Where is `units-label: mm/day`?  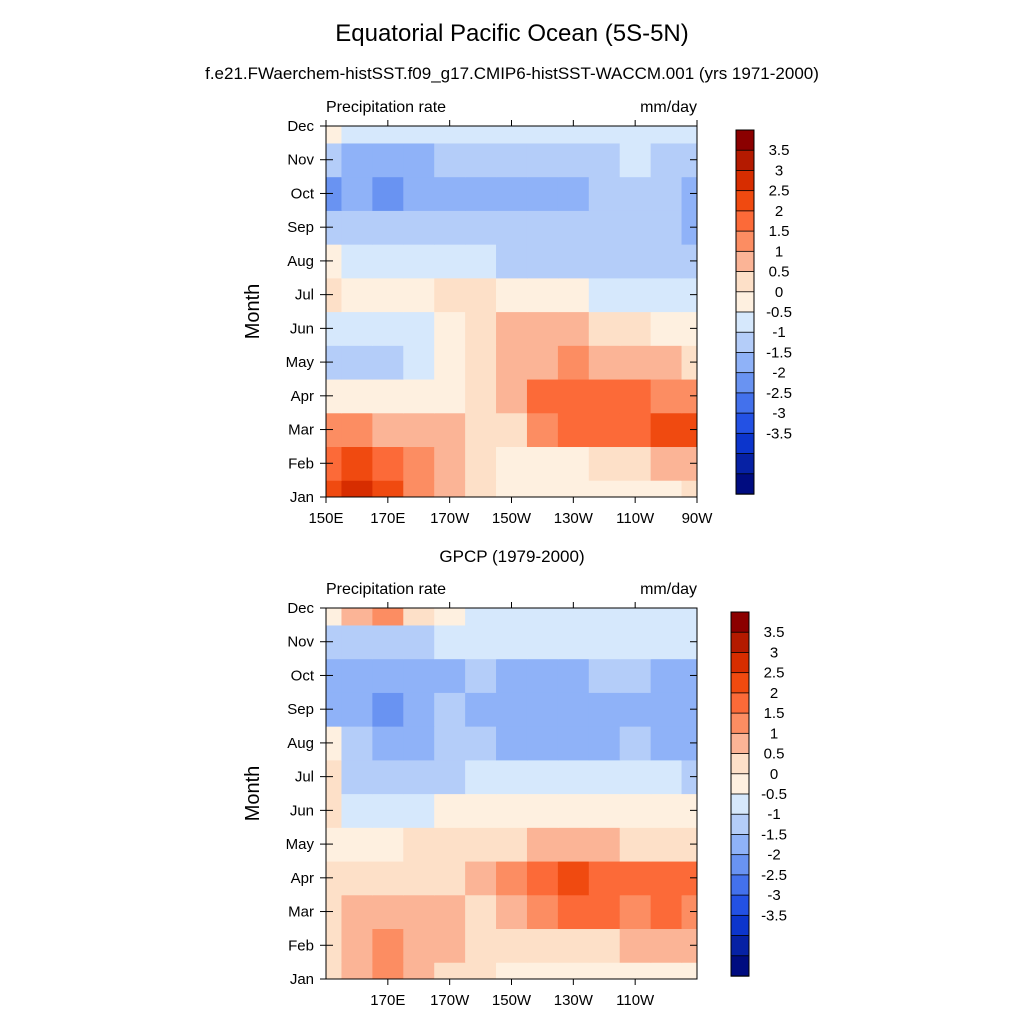 units-label: mm/day is located at coordinates (668, 589).